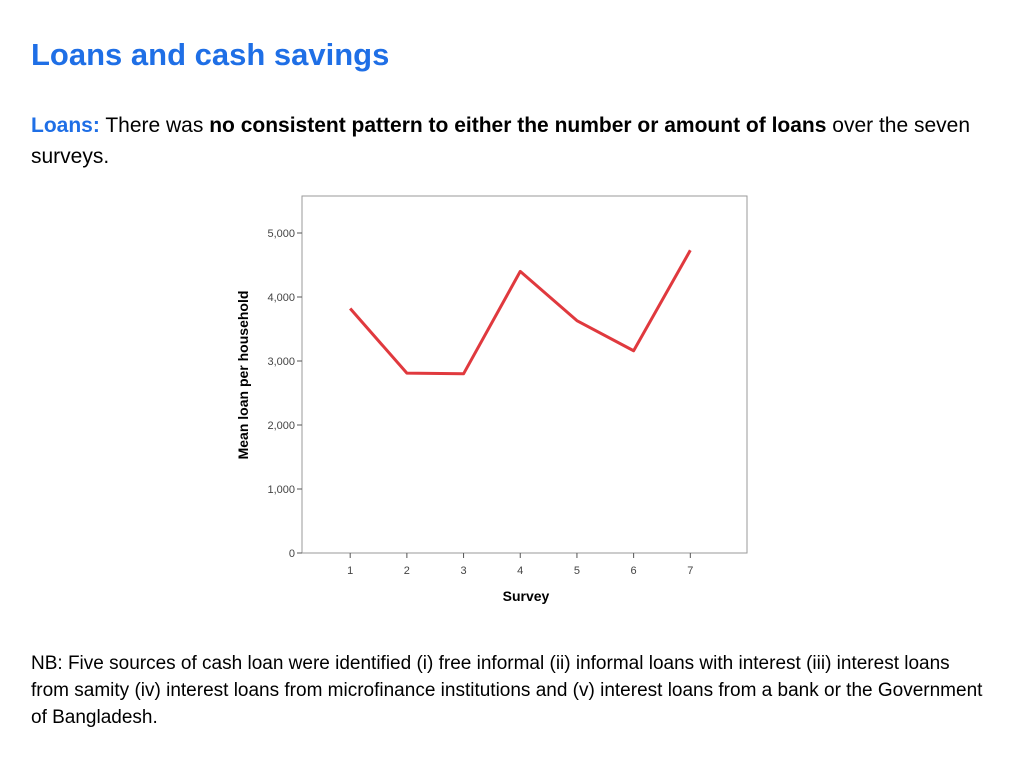 This screenshot has height=768, width=1024. Describe the element at coordinates (690, 571) in the screenshot. I see `x-tick-label: 7` at that location.